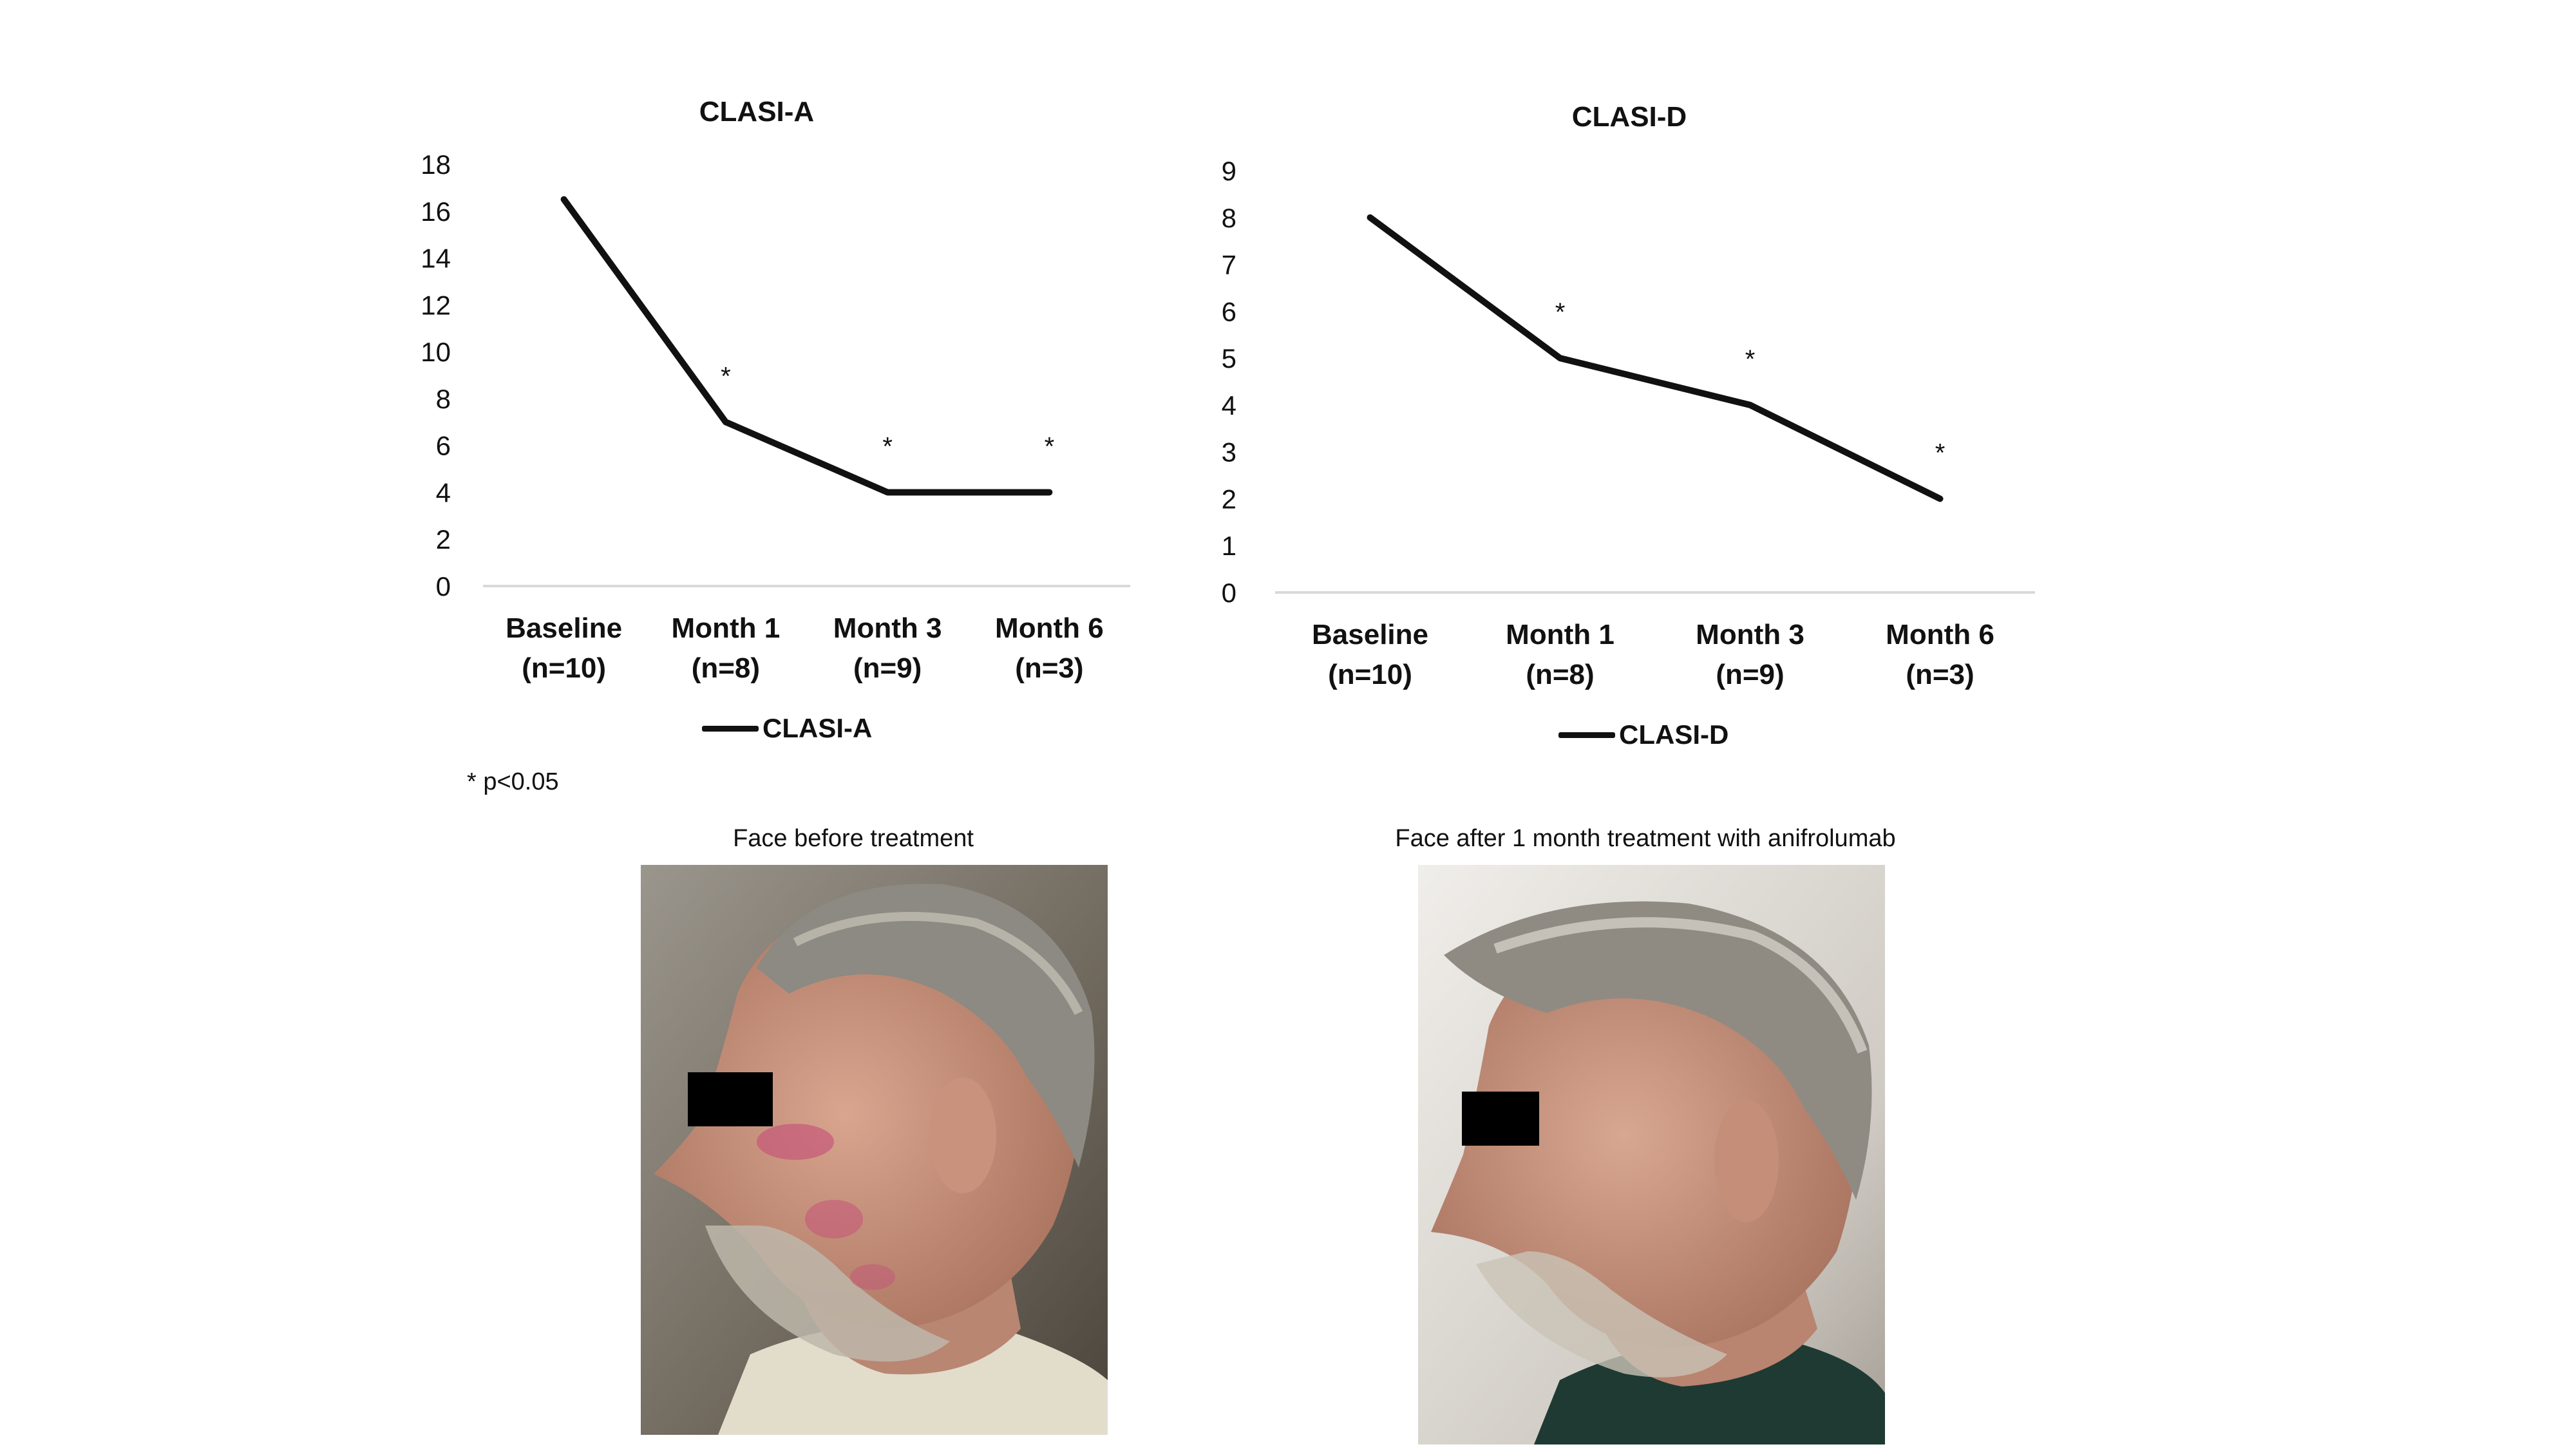  What do you see at coordinates (887, 668) in the screenshot?
I see `clasi-a-category-label: (n=9)` at bounding box center [887, 668].